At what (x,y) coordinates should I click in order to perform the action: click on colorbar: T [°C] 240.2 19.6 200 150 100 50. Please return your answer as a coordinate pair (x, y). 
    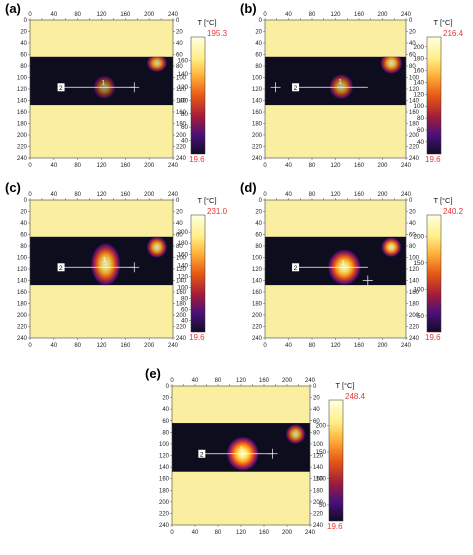
    Looking at the image, I should click on (438, 269).